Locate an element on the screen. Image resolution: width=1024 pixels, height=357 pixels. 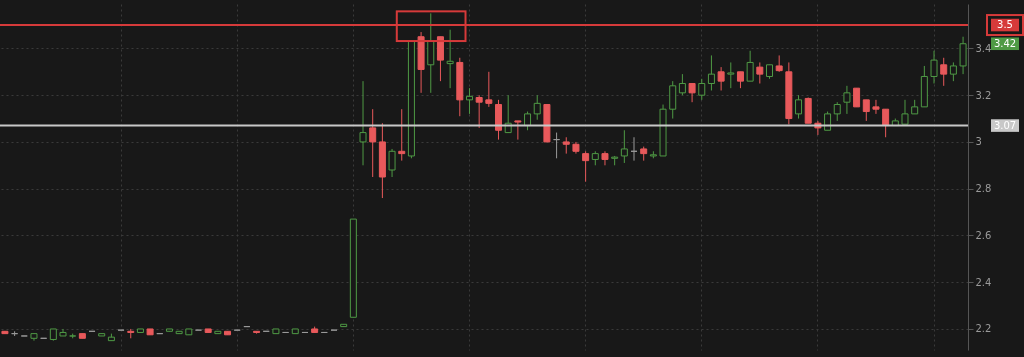
y-tick-label: 2.4 is located at coordinates (983, 282).